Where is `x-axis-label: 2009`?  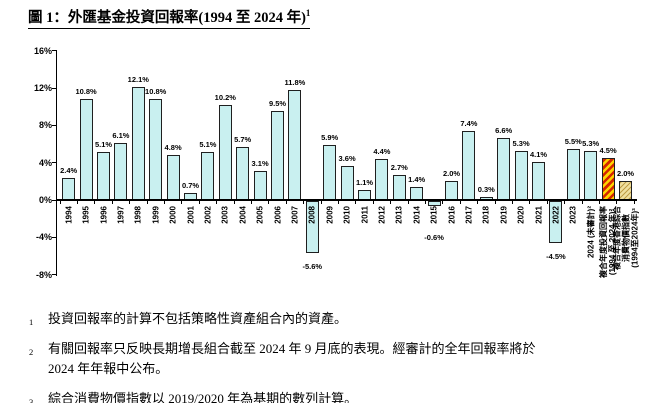 x-axis-label: 2009 is located at coordinates (330, 214).